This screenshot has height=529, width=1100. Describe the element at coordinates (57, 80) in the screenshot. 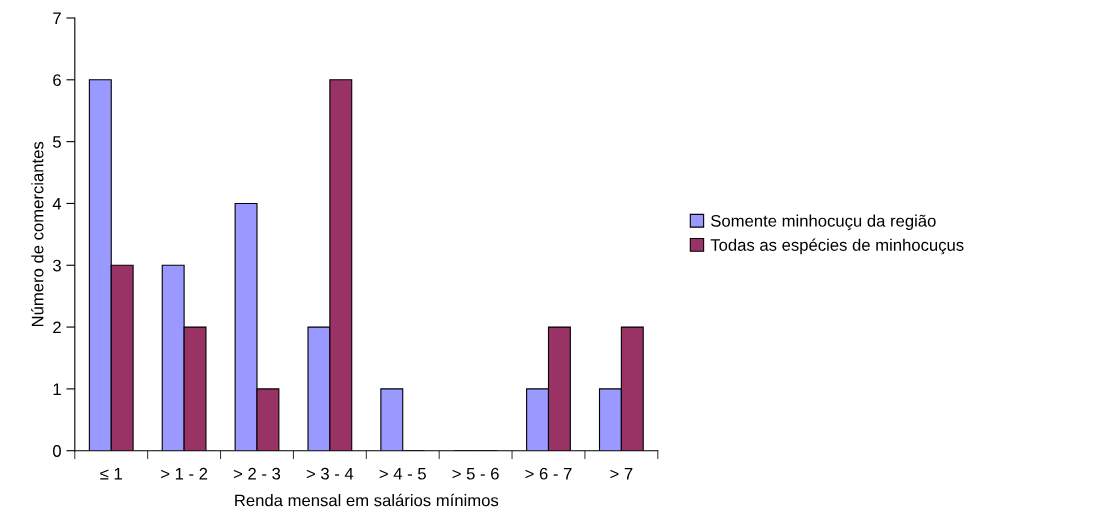

I see `y-tick-label: 6` at that location.